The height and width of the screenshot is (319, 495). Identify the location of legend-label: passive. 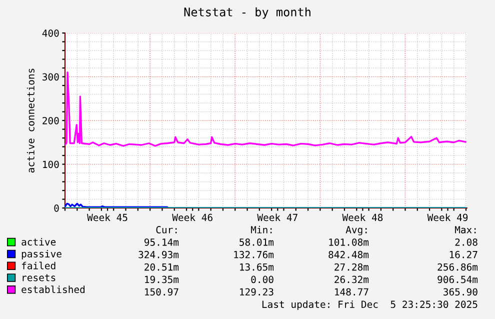
(42, 255).